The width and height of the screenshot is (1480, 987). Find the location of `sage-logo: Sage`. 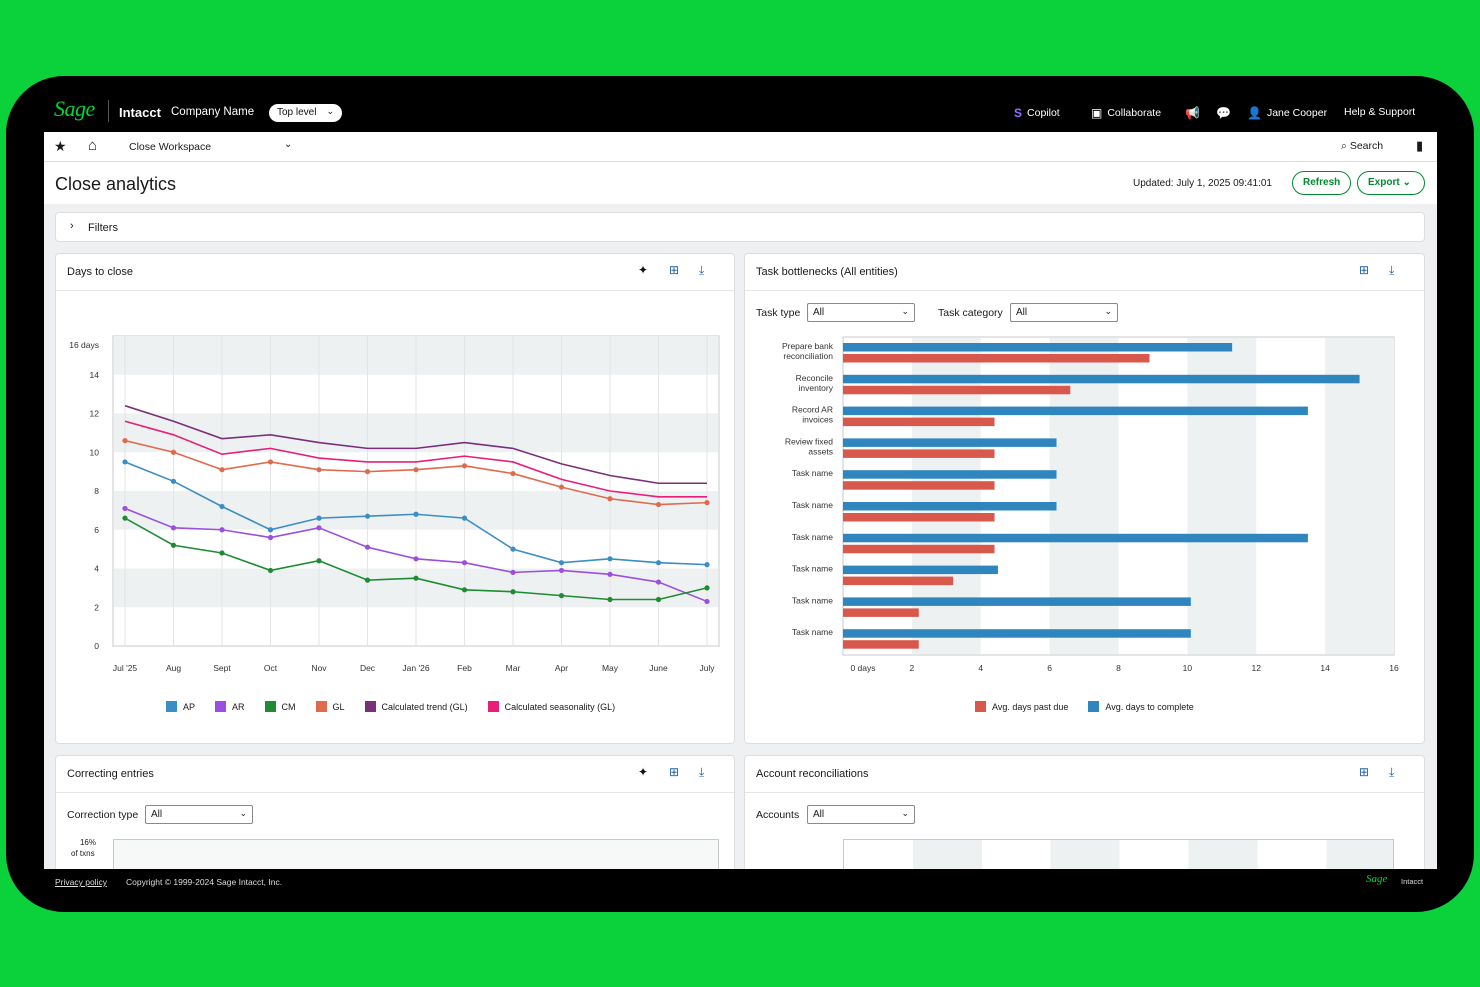

sage-logo: Sage is located at coordinates (74, 108).